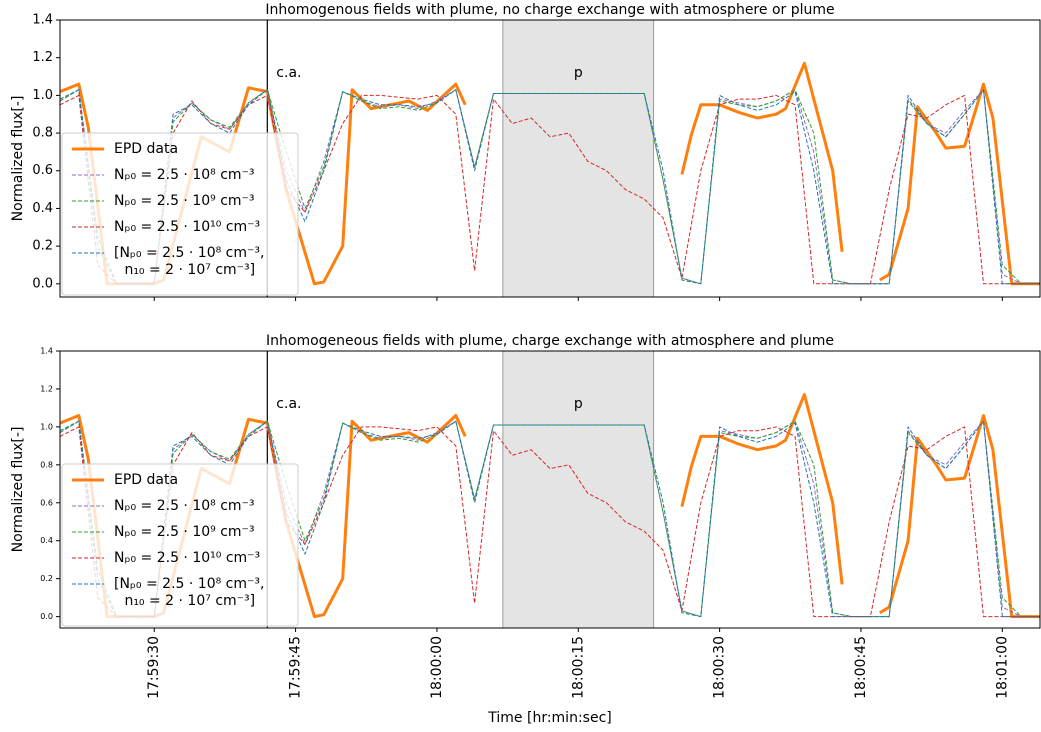 This screenshot has width=1041, height=732. I want to click on x-tick-label: 18:00:00, so click(437, 667).